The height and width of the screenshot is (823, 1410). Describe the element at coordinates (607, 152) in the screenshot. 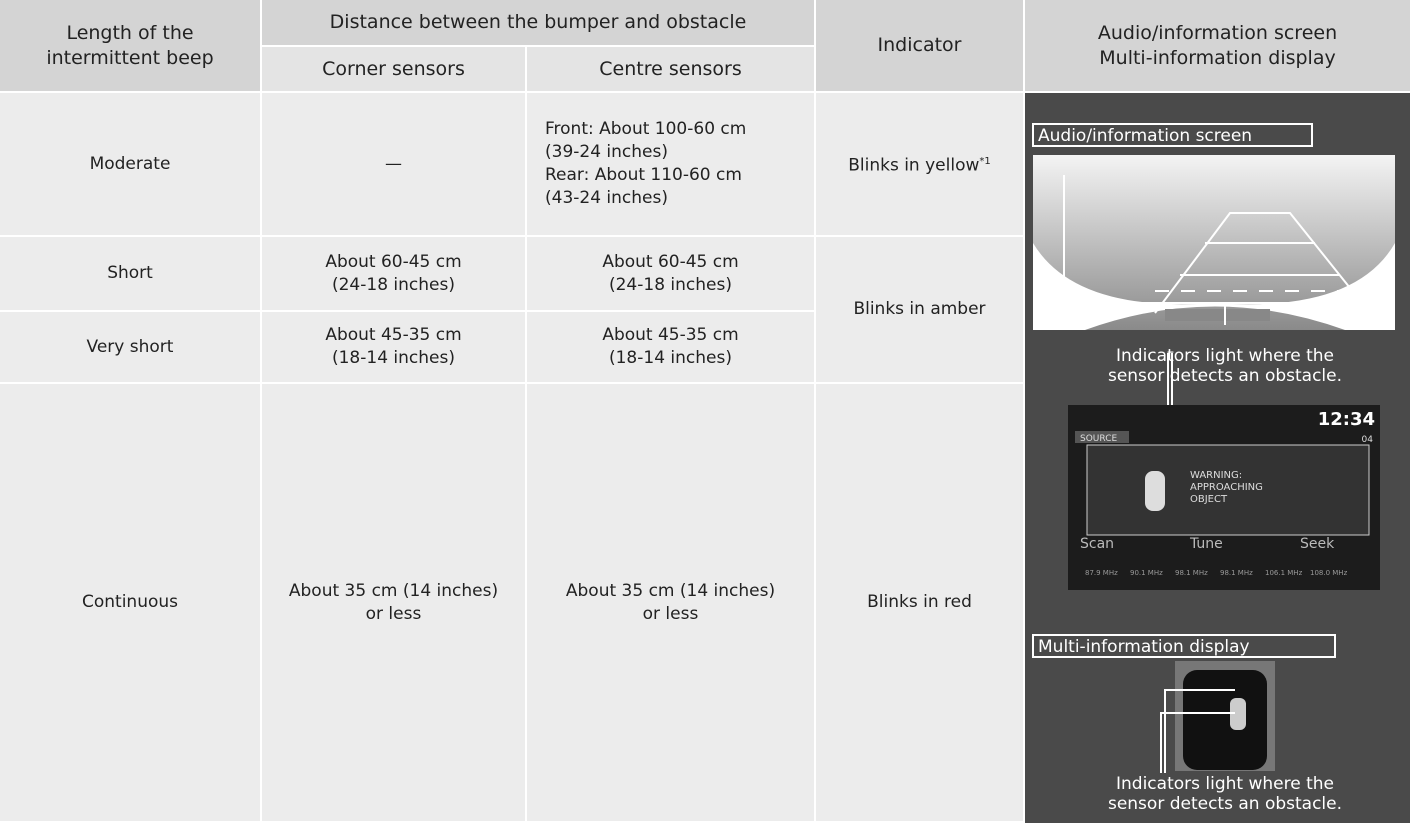

I see `cell-text: (39-24 inches)` at that location.